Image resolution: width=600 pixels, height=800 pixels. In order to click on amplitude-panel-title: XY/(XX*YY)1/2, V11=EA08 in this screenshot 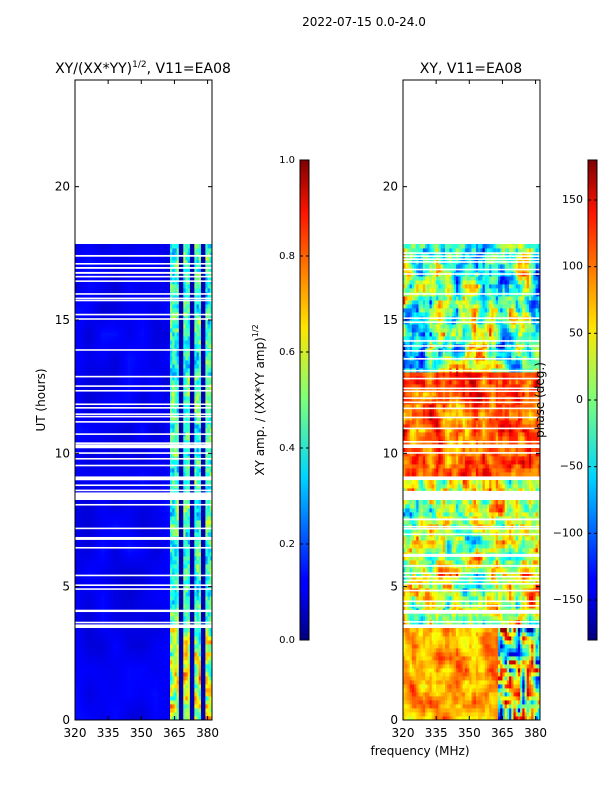, I will do `click(143, 68)`.